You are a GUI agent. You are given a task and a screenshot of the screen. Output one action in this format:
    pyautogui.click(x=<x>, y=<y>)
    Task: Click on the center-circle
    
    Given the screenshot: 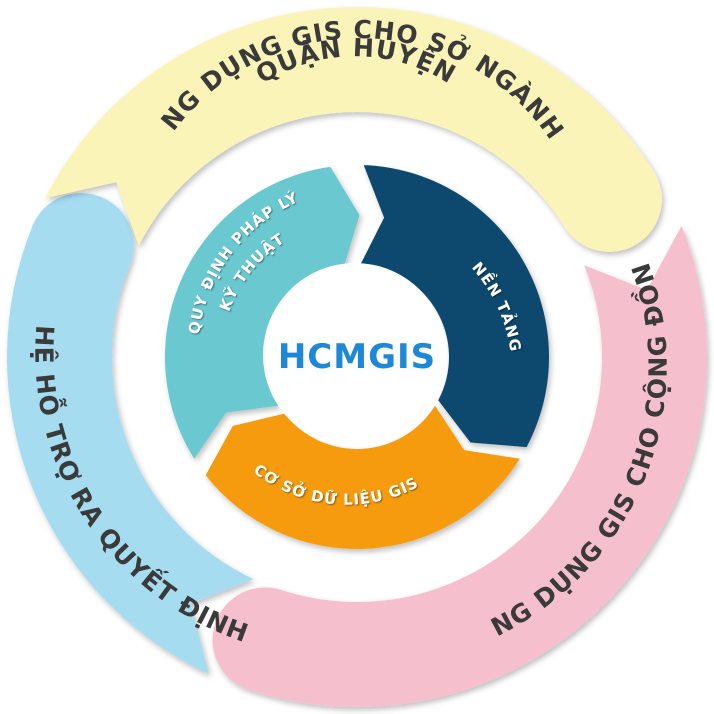 What is the action you would take?
    pyautogui.click(x=355, y=355)
    